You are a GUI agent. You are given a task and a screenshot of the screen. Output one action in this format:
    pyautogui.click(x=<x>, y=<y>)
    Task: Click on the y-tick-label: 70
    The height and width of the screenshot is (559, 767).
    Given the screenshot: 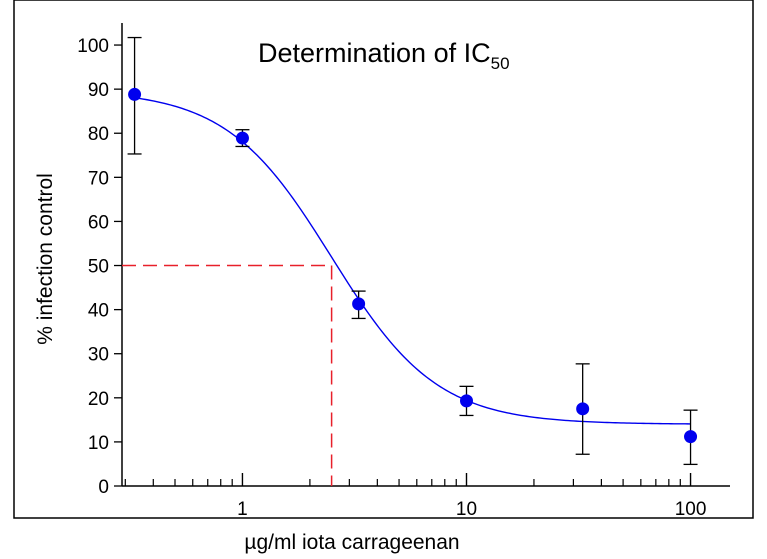 What is the action you would take?
    pyautogui.click(x=98, y=178)
    